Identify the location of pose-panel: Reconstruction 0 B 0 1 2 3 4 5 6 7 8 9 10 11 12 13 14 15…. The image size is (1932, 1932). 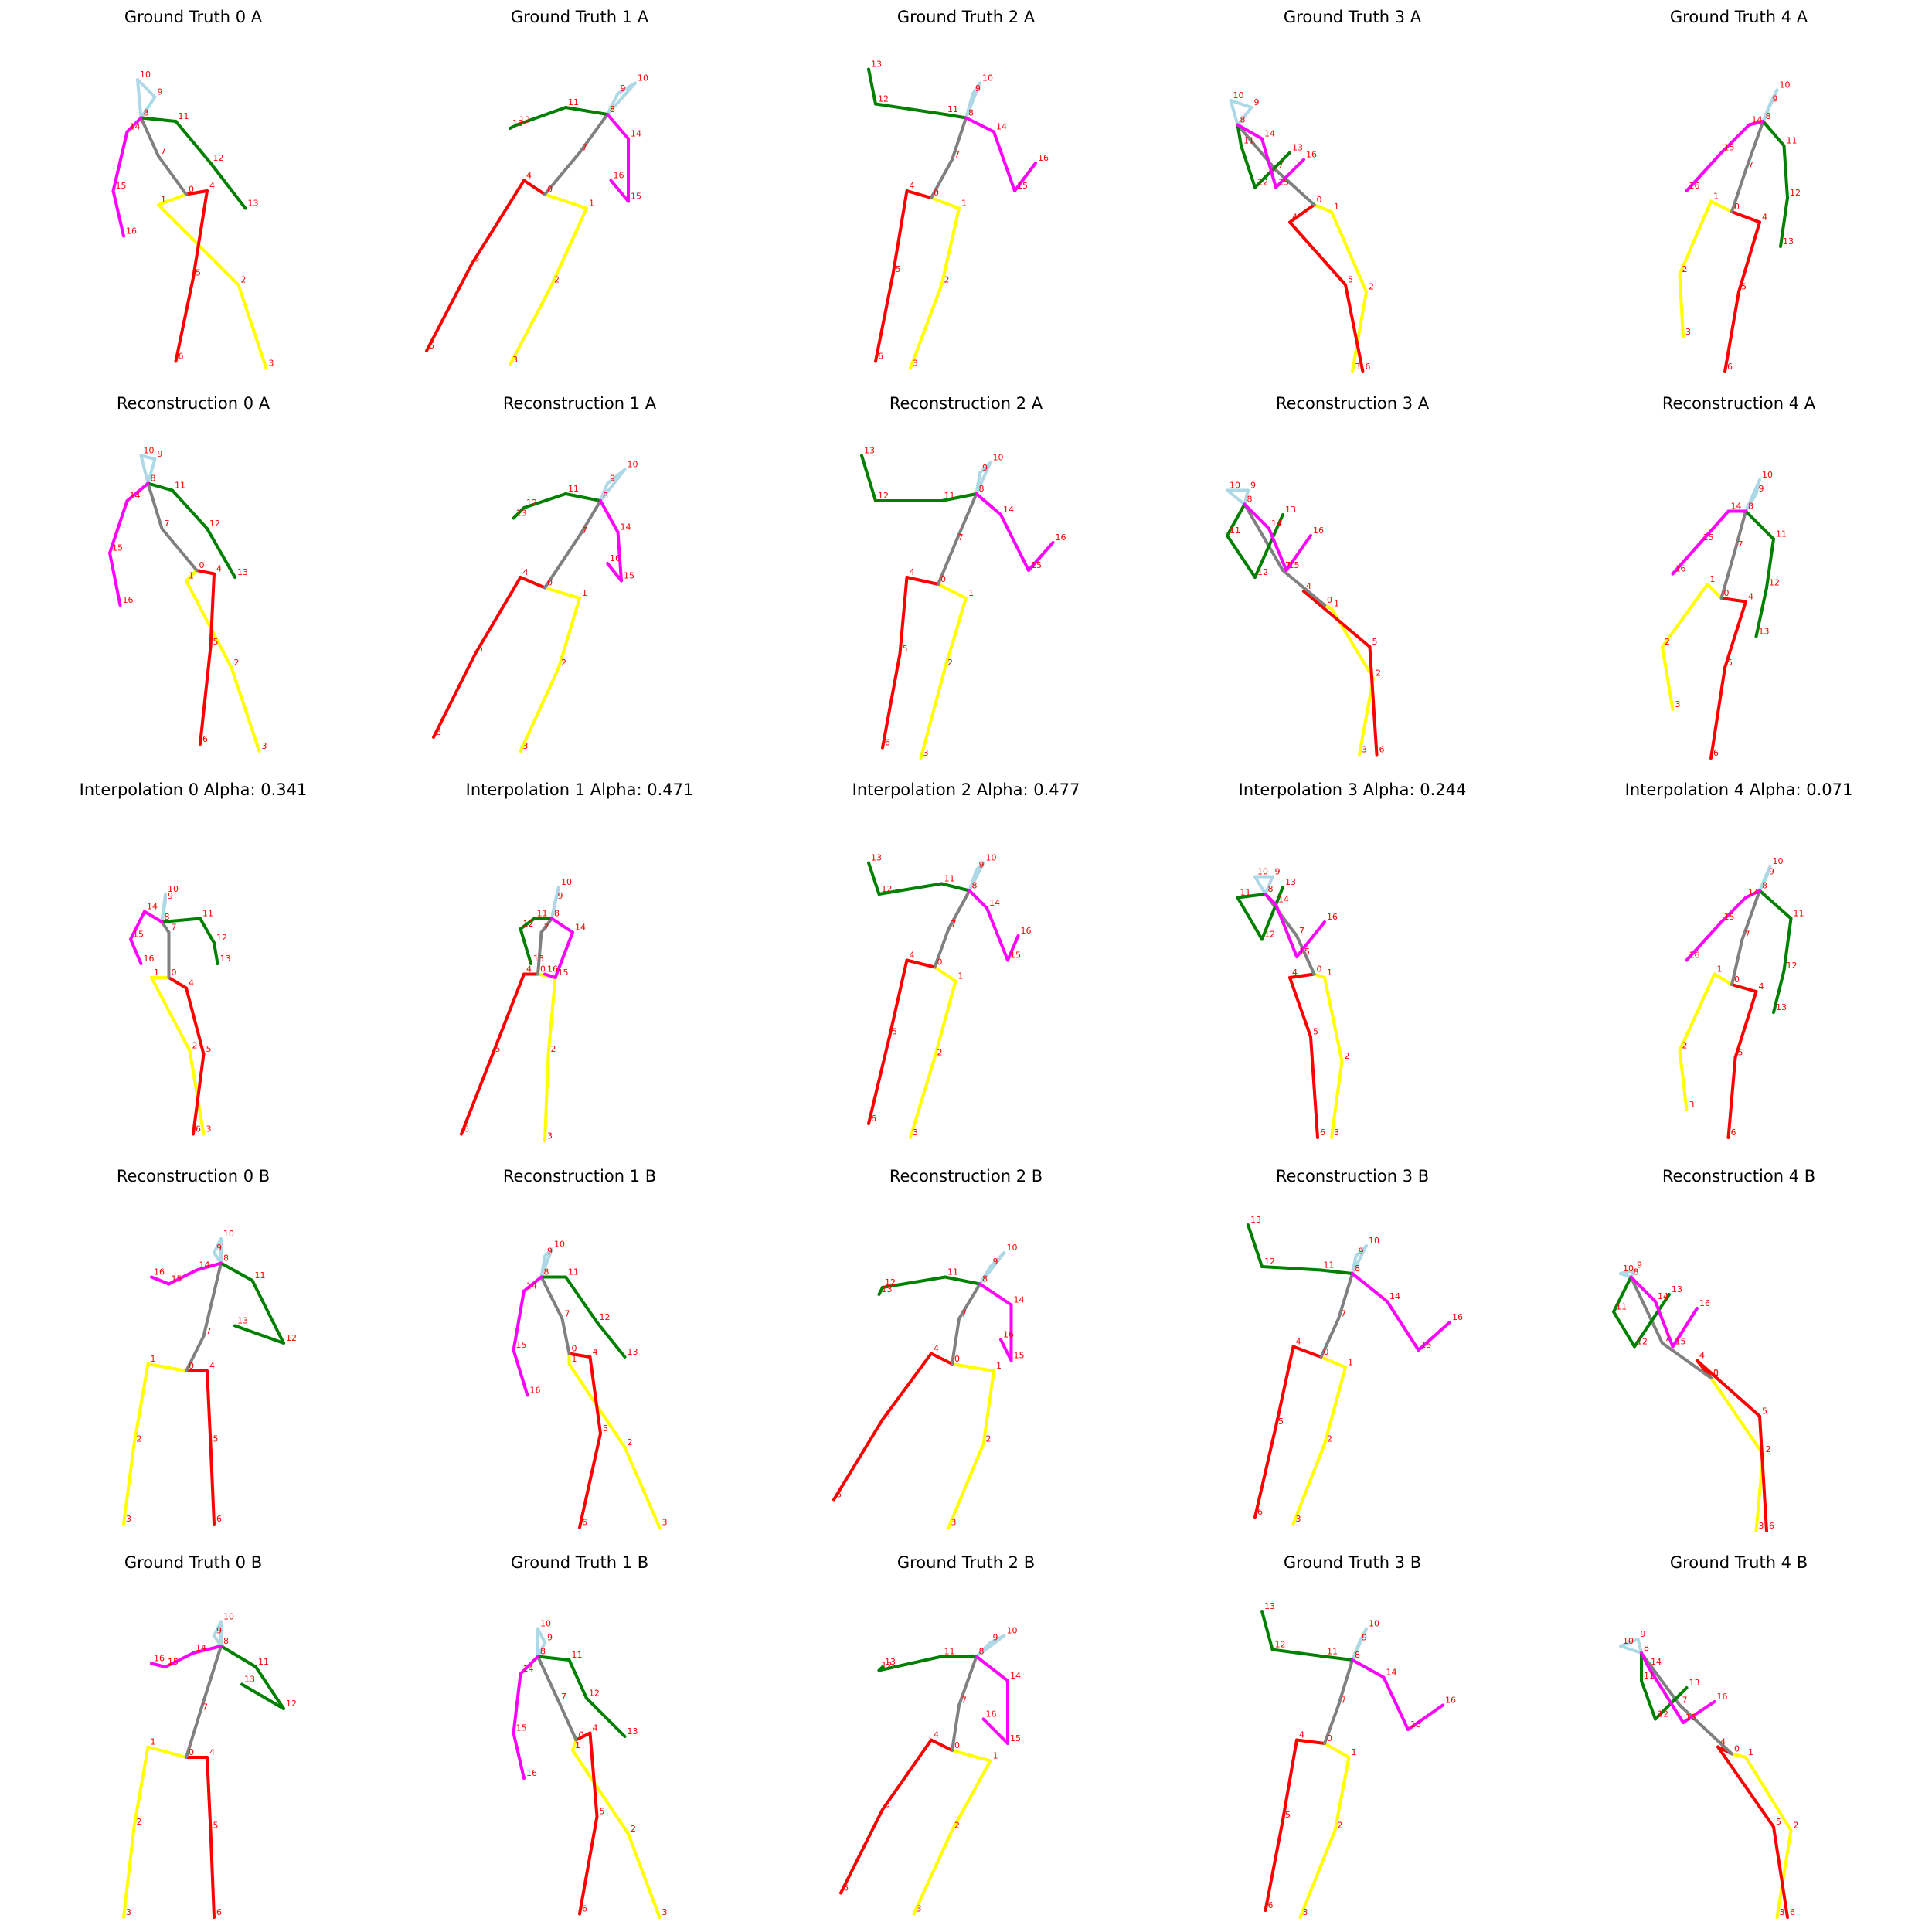
(193, 1353).